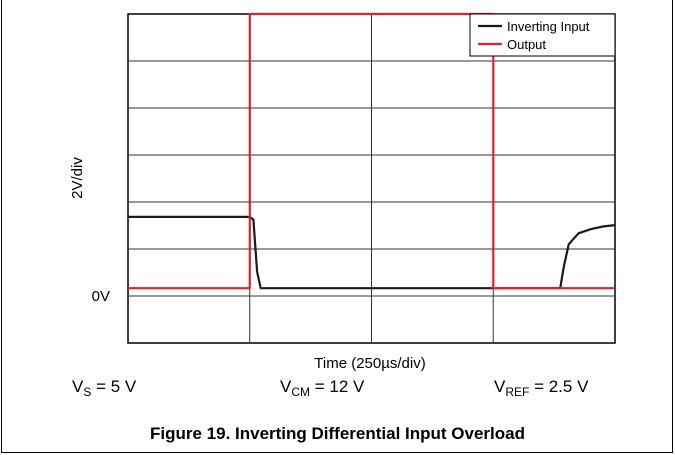 The height and width of the screenshot is (455, 675). I want to click on legend-label: Output, so click(526, 44).